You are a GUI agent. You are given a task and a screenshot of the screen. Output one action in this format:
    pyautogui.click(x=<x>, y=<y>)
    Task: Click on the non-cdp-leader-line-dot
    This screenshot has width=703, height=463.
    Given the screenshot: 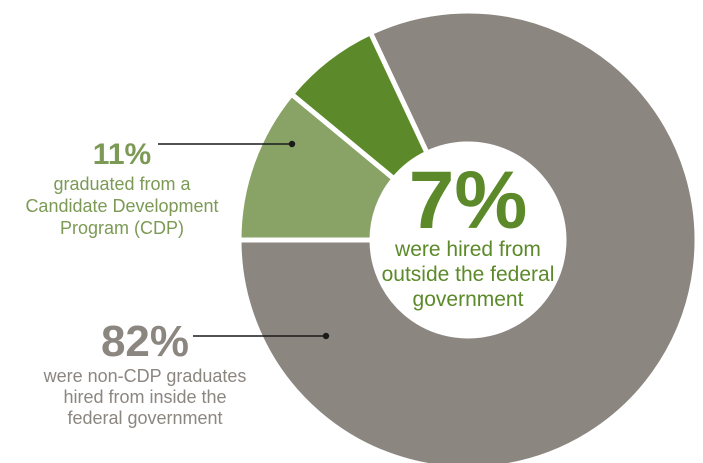 What is the action you would take?
    pyautogui.click(x=326, y=336)
    